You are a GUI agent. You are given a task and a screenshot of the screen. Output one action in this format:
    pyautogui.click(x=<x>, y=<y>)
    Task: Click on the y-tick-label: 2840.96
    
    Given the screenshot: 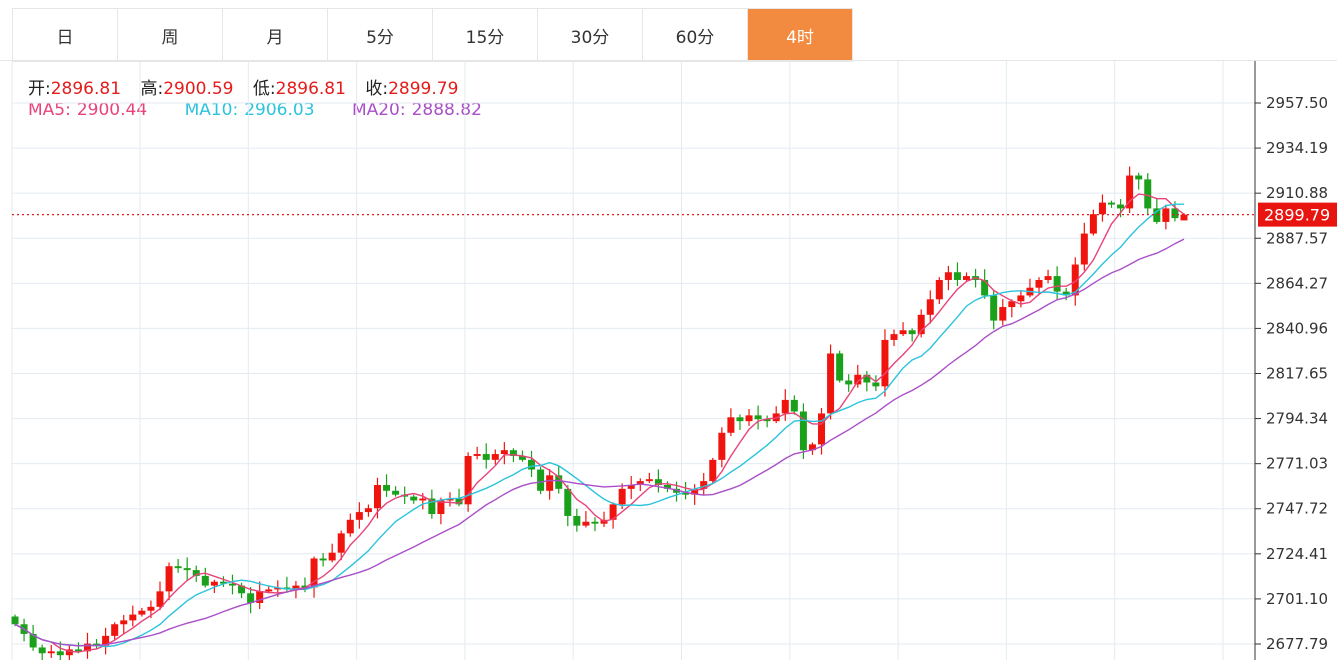 What is the action you would take?
    pyautogui.click(x=1297, y=328)
    